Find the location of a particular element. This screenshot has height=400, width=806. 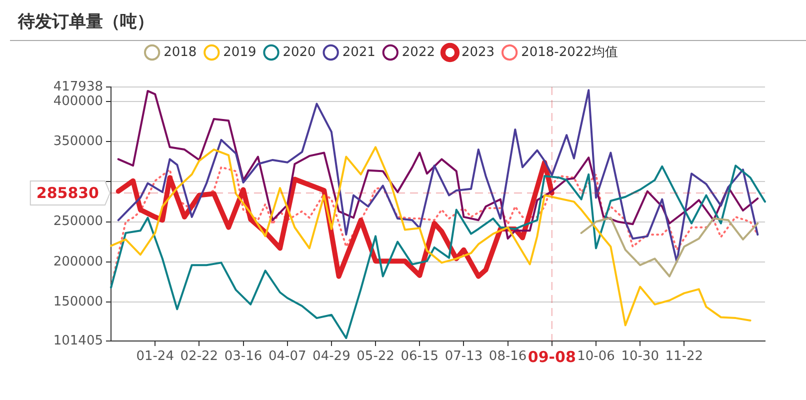

x-tick-label: 04-07 is located at coordinates (287, 356).